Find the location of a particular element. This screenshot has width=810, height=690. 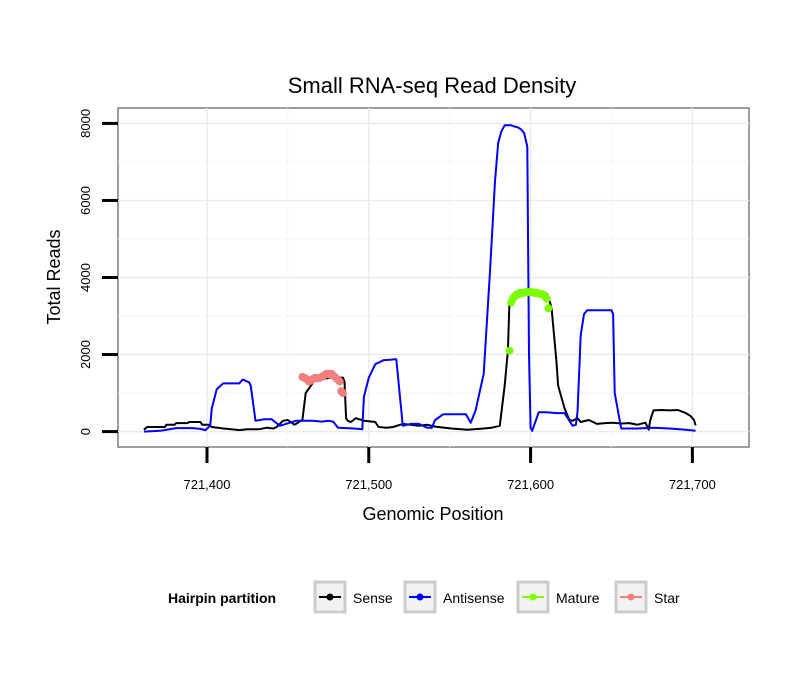

legend-label-sense: Sense is located at coordinates (373, 598).